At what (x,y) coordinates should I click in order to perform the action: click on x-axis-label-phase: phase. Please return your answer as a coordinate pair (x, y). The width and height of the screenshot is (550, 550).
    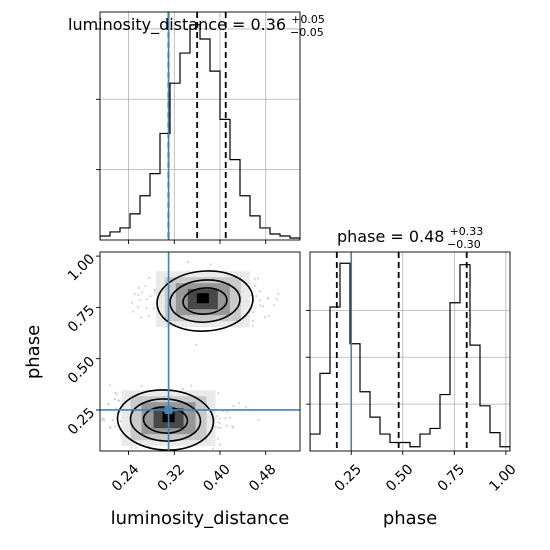
    Looking at the image, I should click on (410, 518).